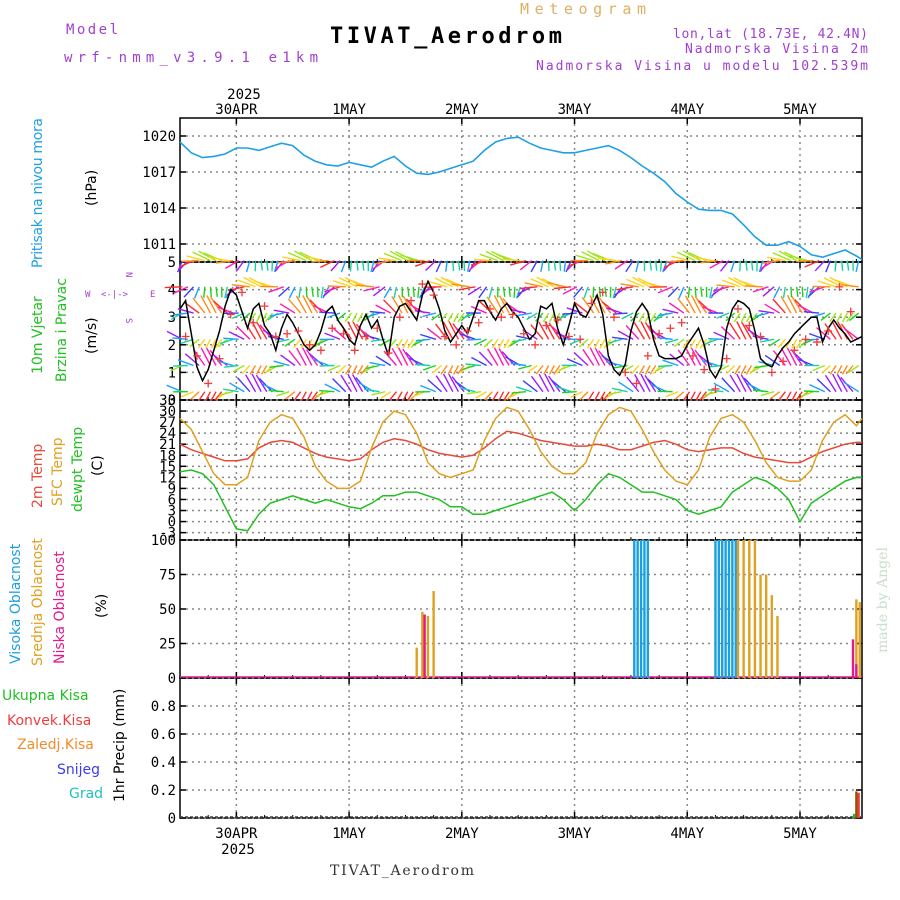 This screenshot has height=900, width=900. What do you see at coordinates (167, 434) in the screenshot?
I see `y-tick-label: 24` at bounding box center [167, 434].